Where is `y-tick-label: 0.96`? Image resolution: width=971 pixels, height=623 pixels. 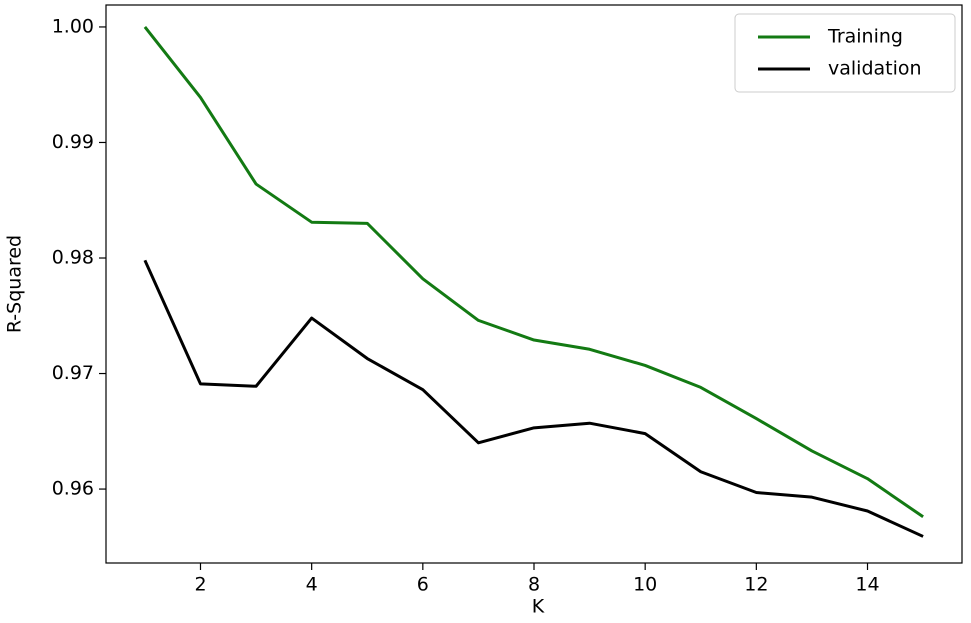 y-tick-label: 0.96 is located at coordinates (73, 489).